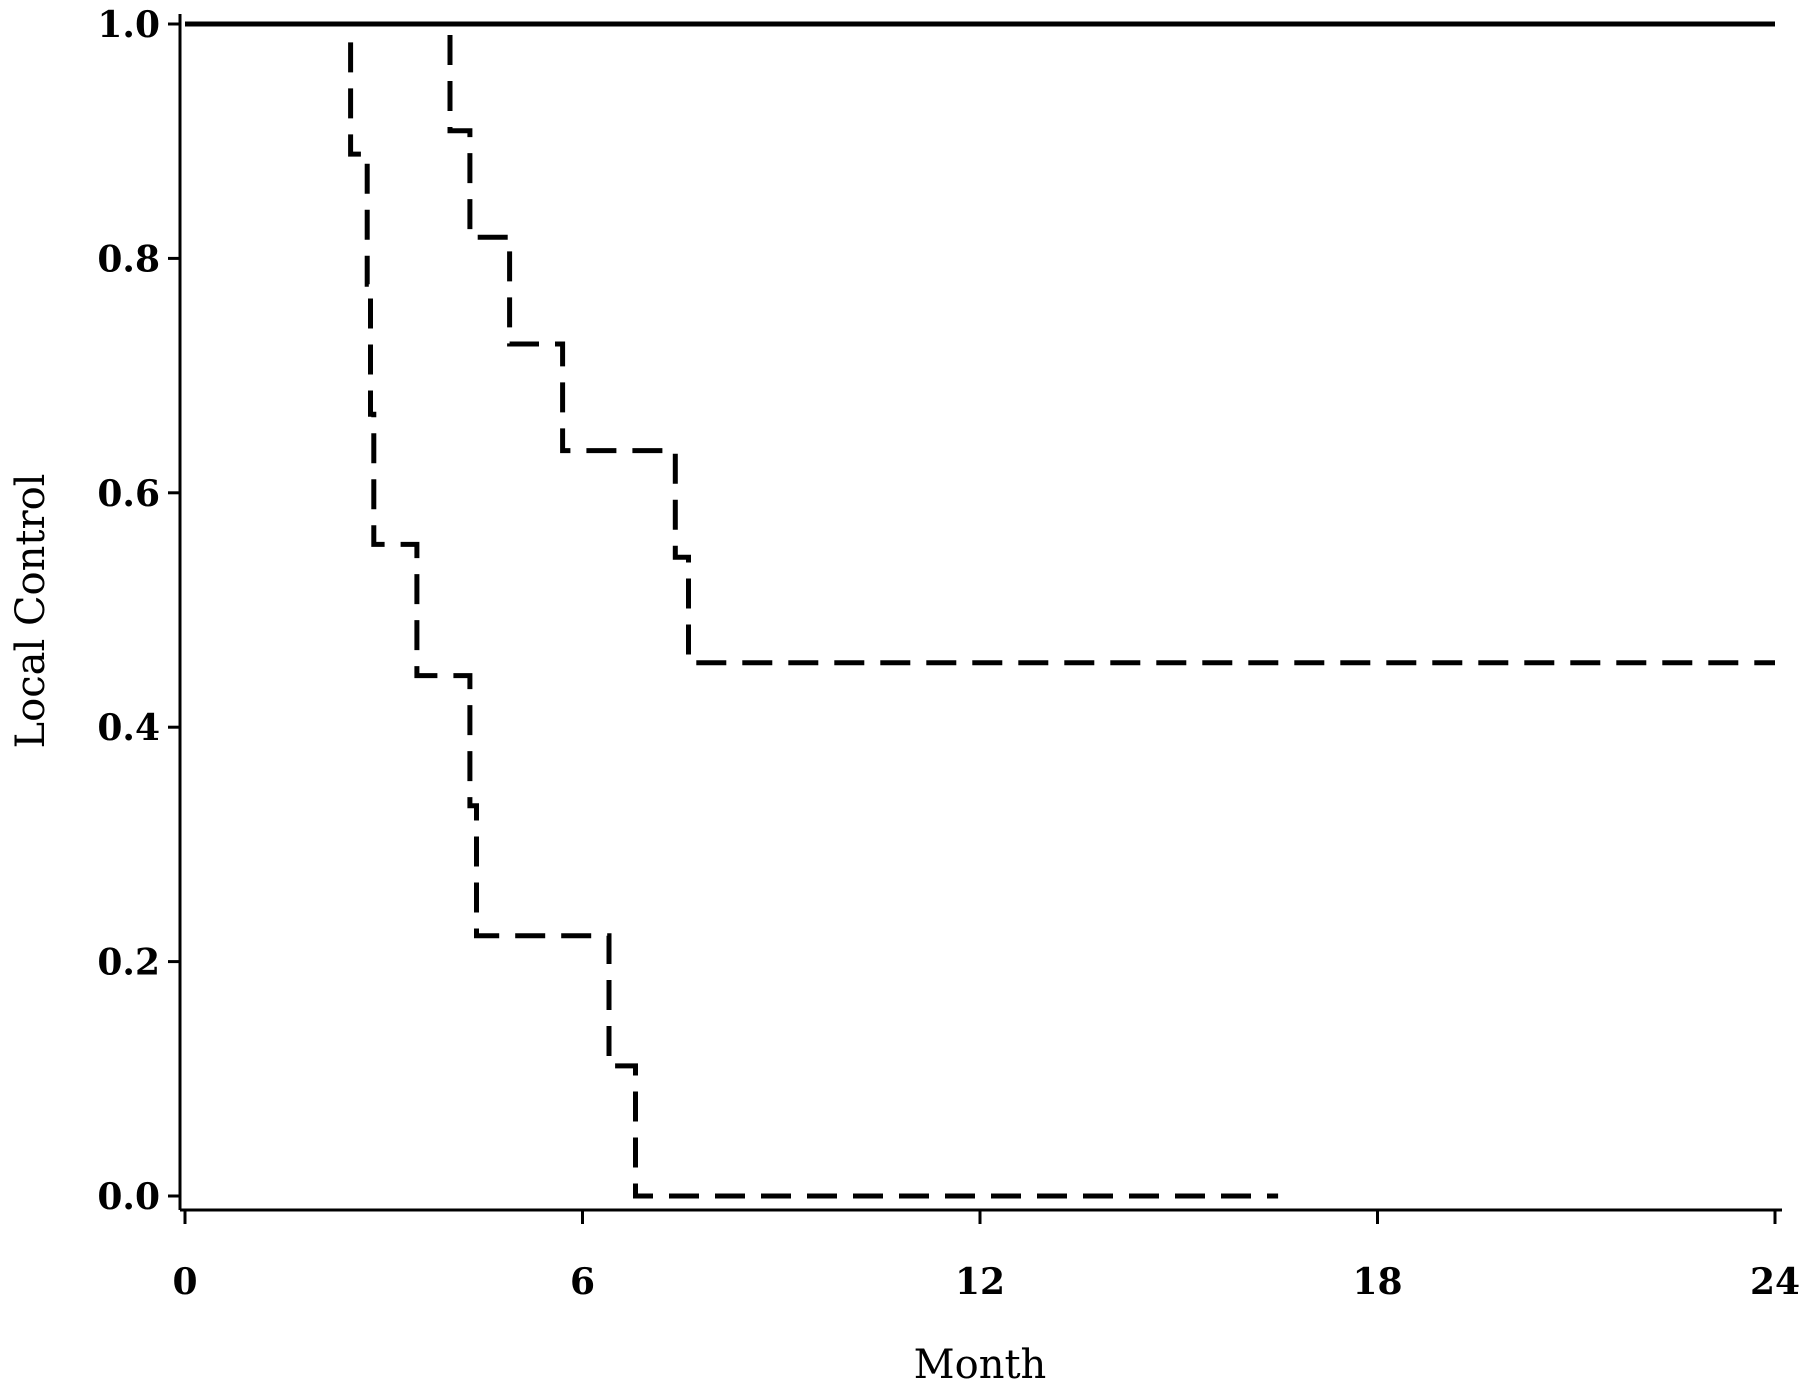  What do you see at coordinates (184, 1282) in the screenshot?
I see `x-tick-label: 0` at bounding box center [184, 1282].